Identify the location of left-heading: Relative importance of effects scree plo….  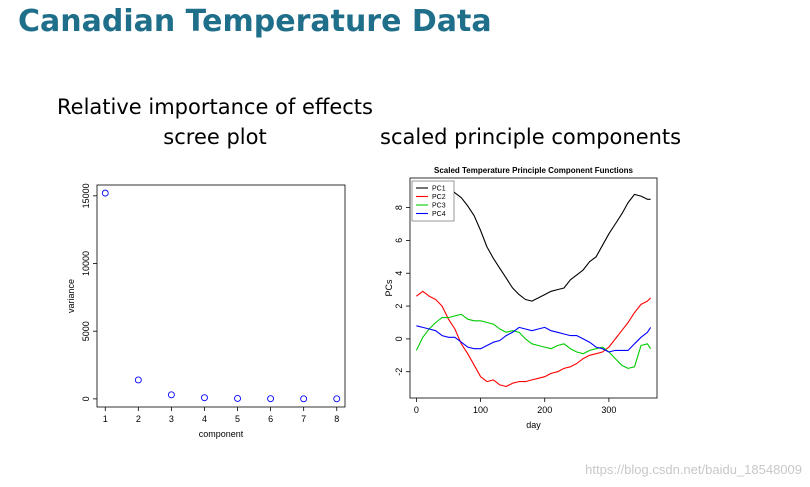
(215, 122).